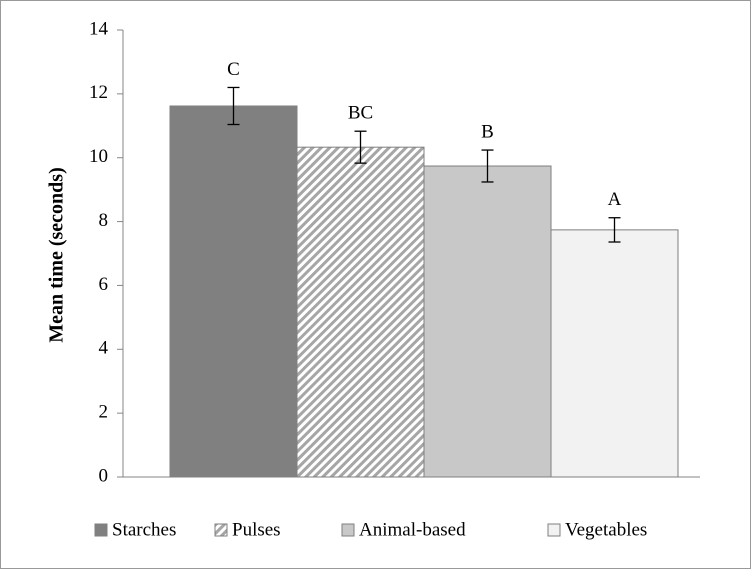 Image resolution: width=752 pixels, height=570 pixels. What do you see at coordinates (104, 412) in the screenshot?
I see `y-tick-label: 2` at bounding box center [104, 412].